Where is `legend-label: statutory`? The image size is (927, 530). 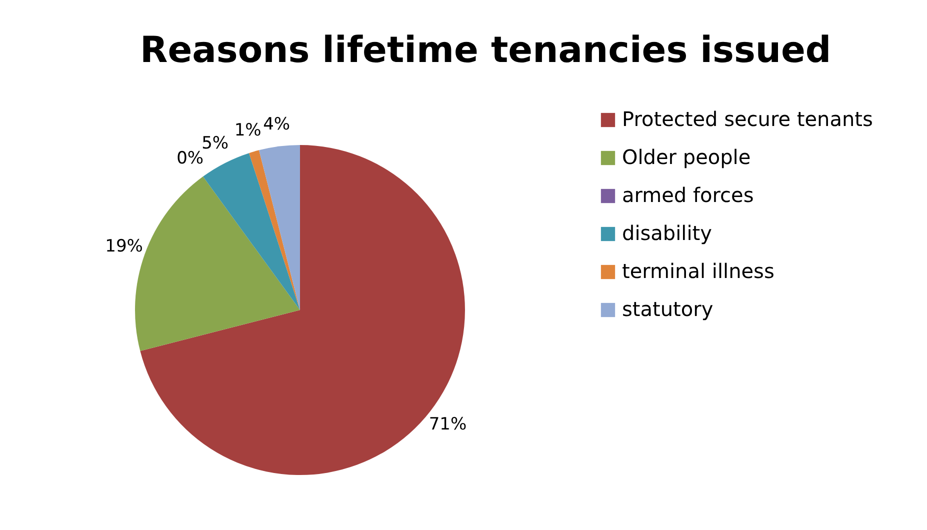
legend-label: statutory is located at coordinates (668, 309).